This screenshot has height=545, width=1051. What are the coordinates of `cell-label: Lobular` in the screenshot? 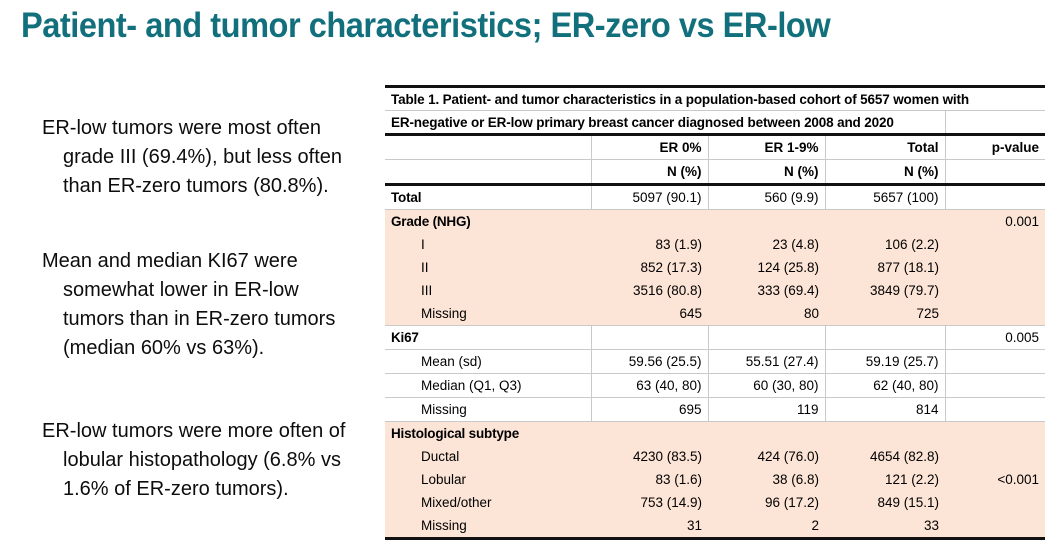 It's located at (488, 479).